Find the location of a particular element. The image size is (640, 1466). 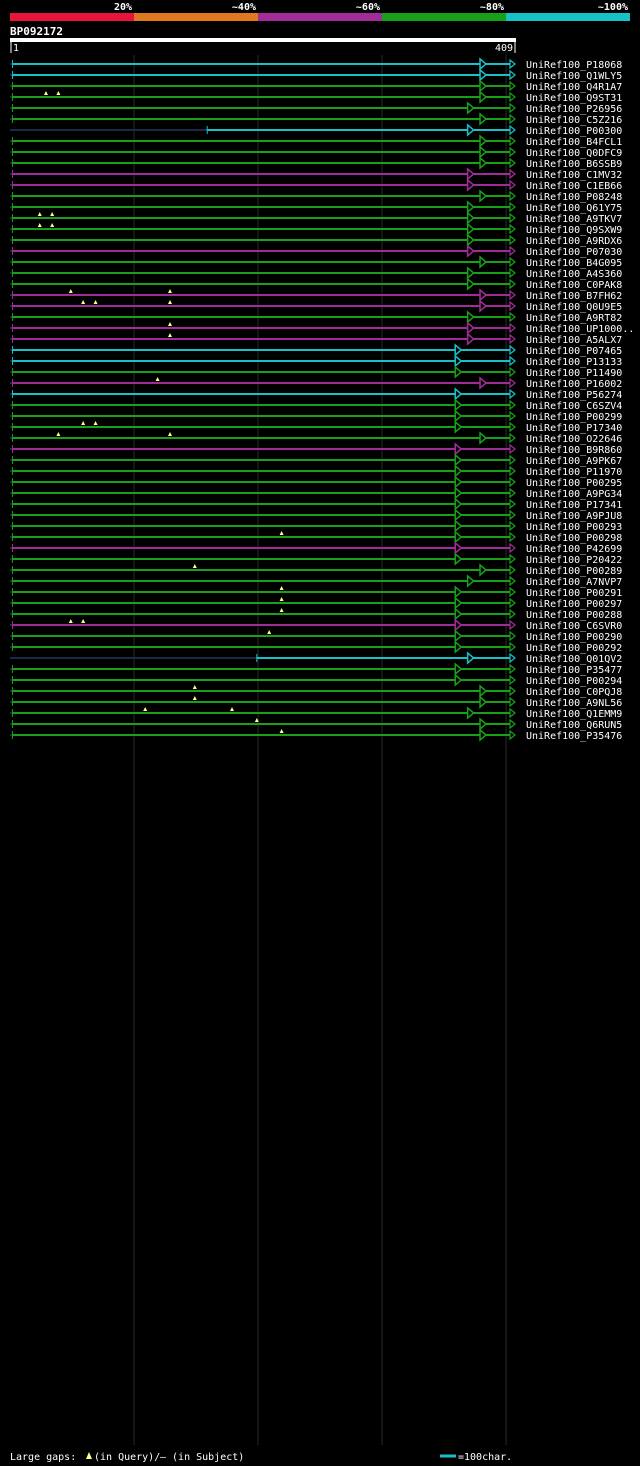

hit-label: UniRef100_P00291 is located at coordinates (574, 593).